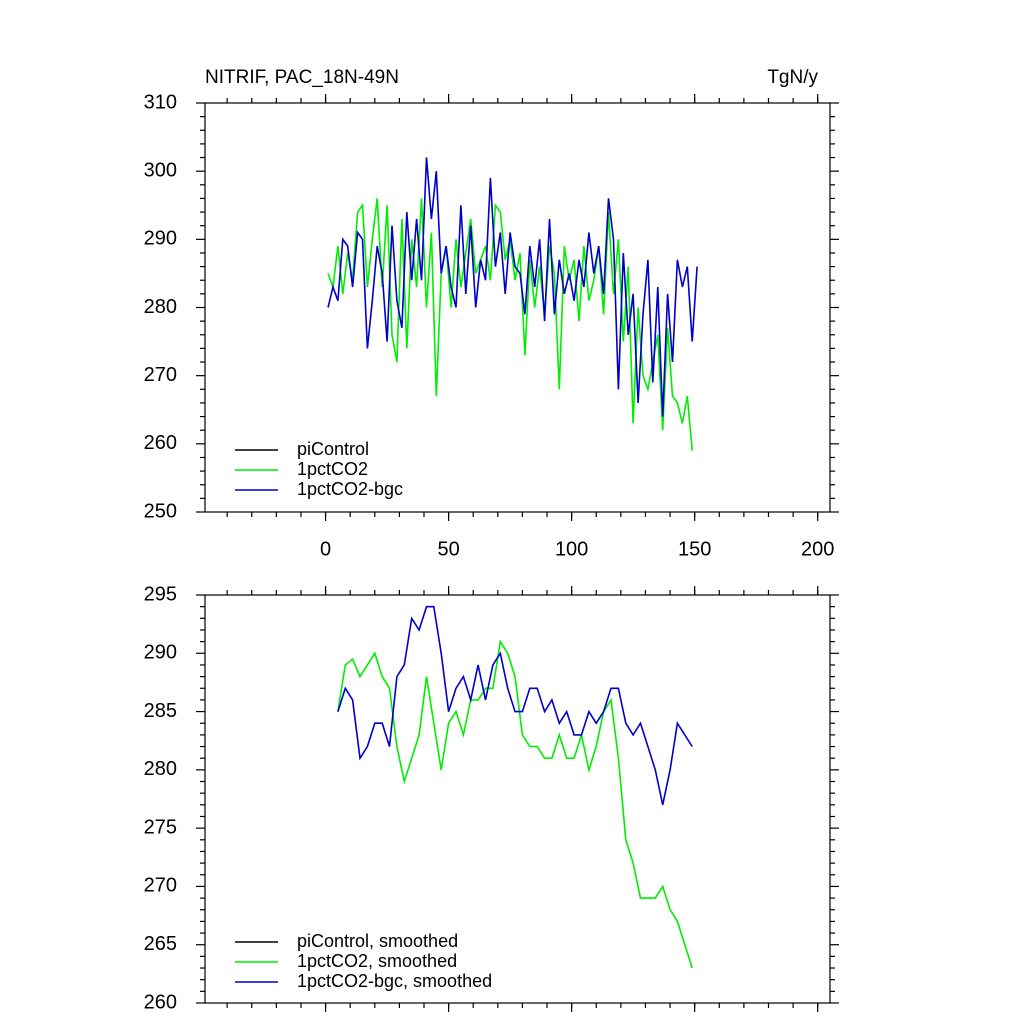 This screenshot has width=1024, height=1024. What do you see at coordinates (160, 827) in the screenshot?
I see `y-tick-label: 275` at bounding box center [160, 827].